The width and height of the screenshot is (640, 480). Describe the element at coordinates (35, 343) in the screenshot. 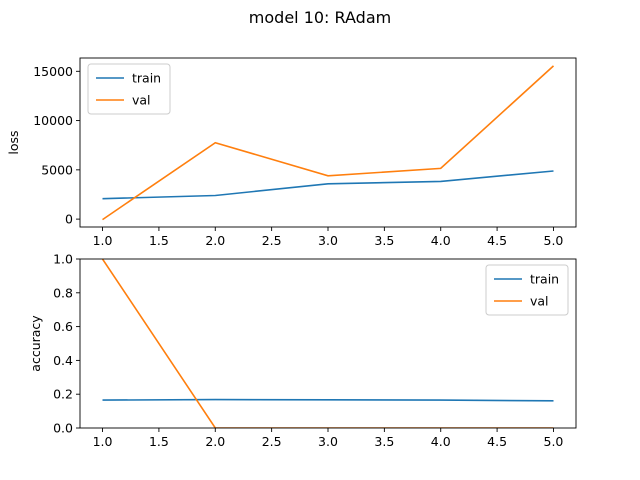

I see `chart2-ylabel: accuracy` at that location.